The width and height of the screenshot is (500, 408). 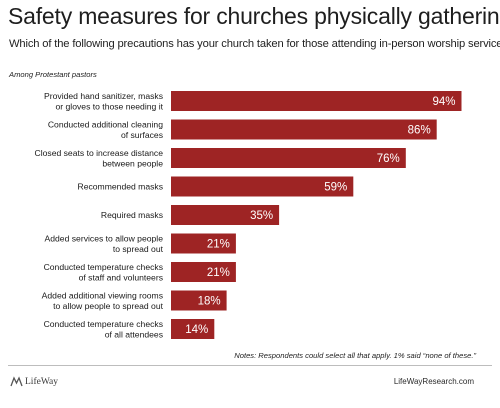 What do you see at coordinates (121, 187) in the screenshot?
I see `category-label-4: Recommended masks` at bounding box center [121, 187].